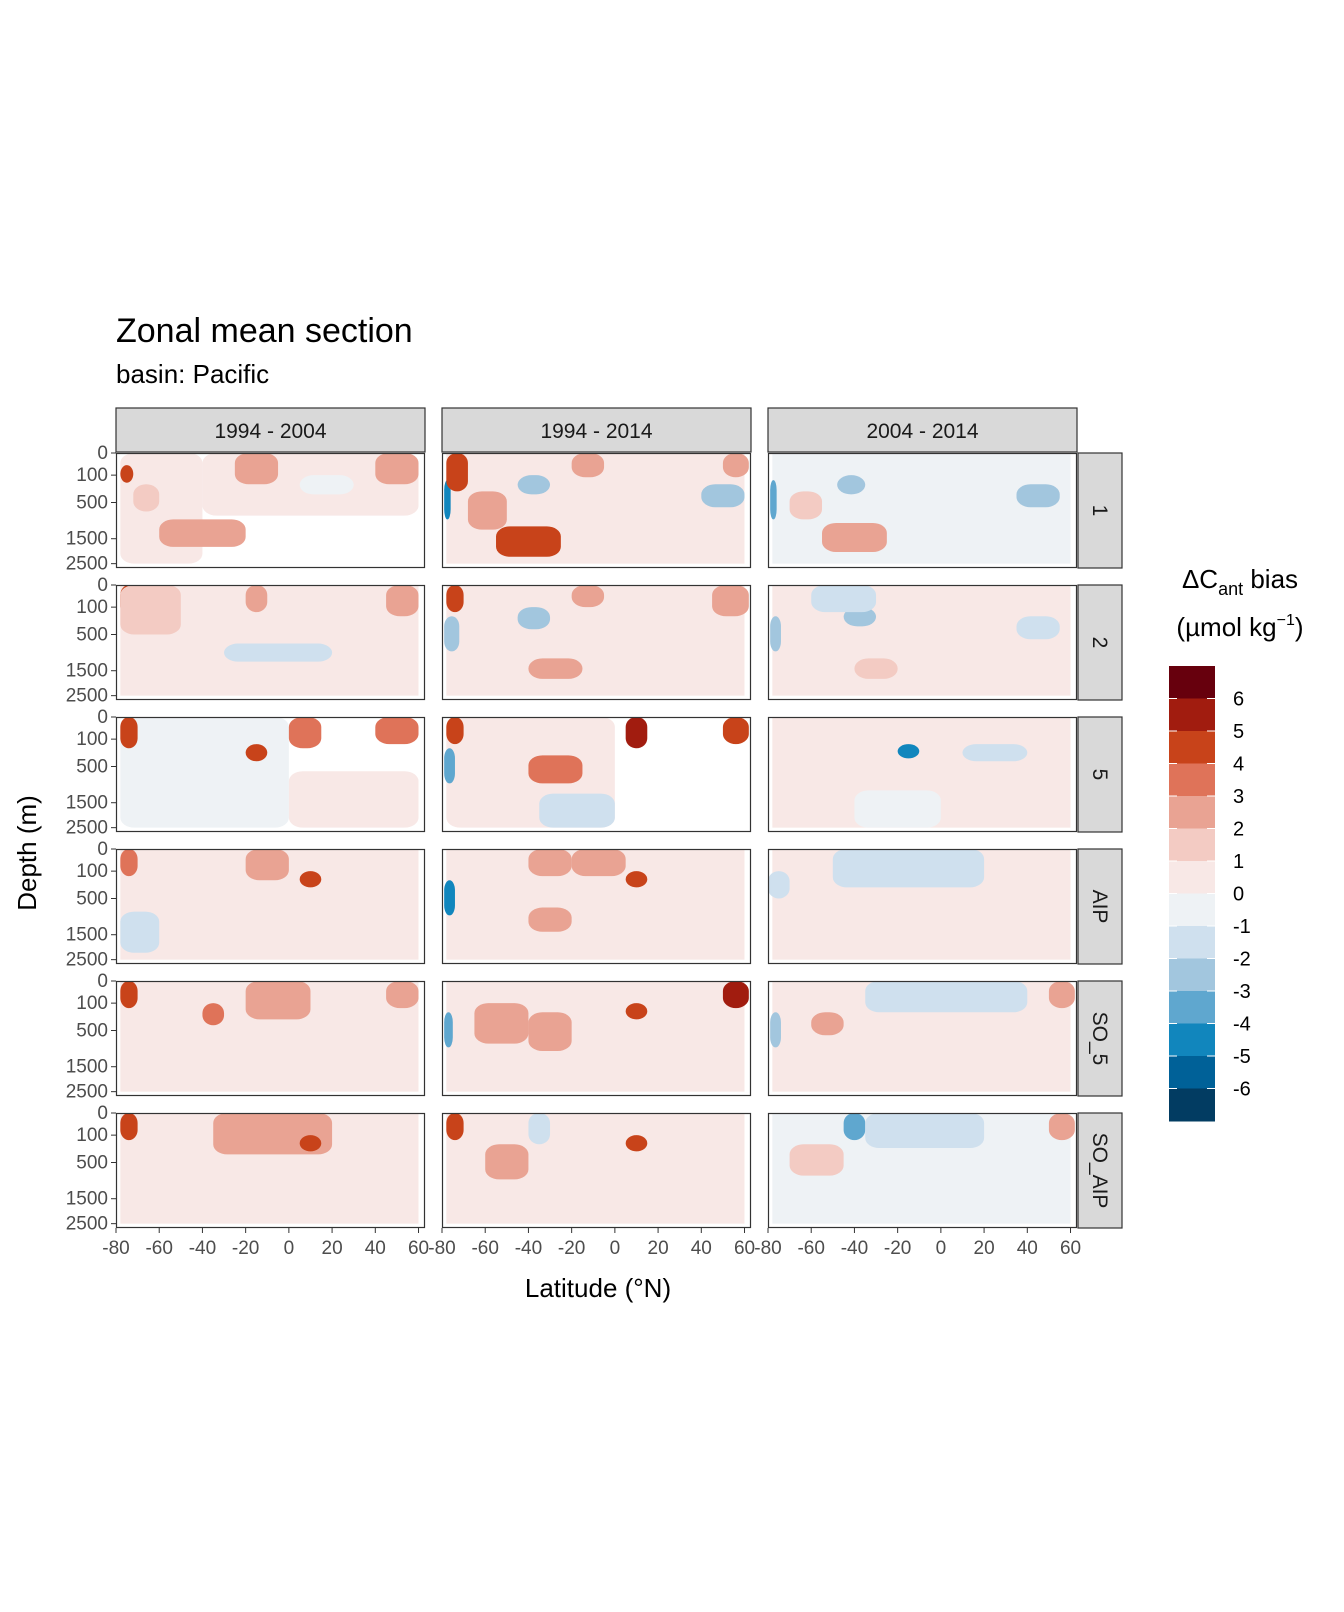  I want to click on legend-unit-prefix: (µmol kg, so click(1226, 627).